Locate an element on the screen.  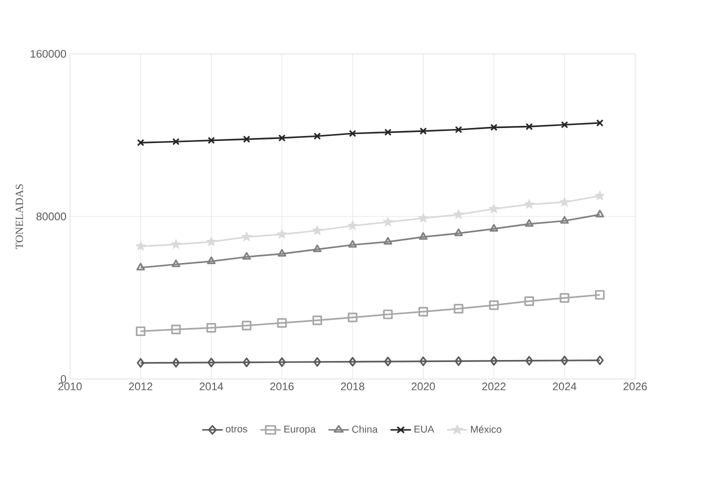
x-tick-label: 2014 is located at coordinates (212, 386).